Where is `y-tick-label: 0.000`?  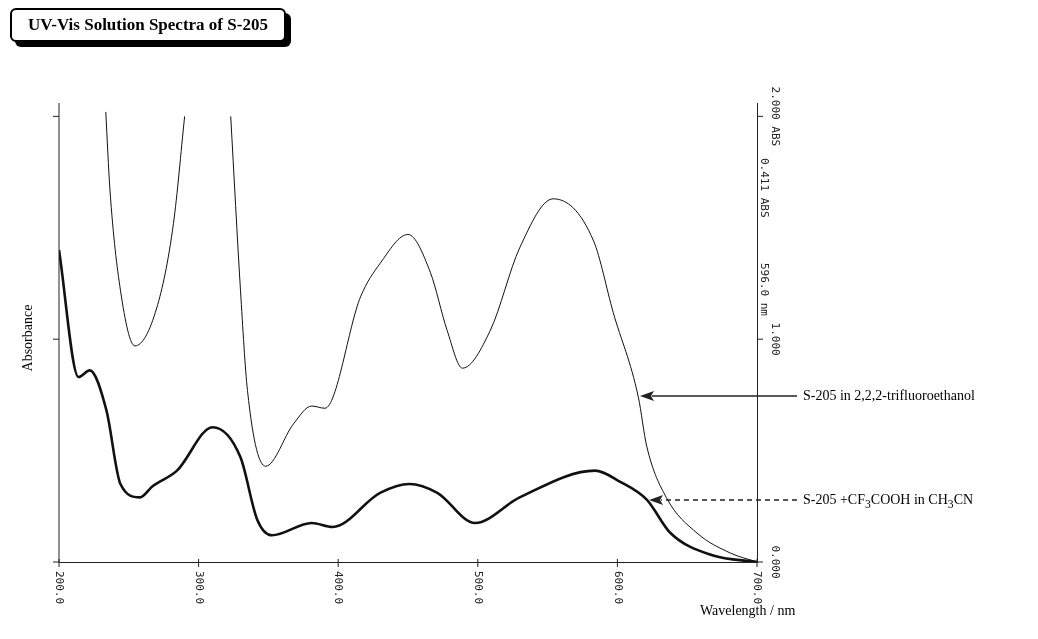 y-tick-label: 0.000 is located at coordinates (776, 562).